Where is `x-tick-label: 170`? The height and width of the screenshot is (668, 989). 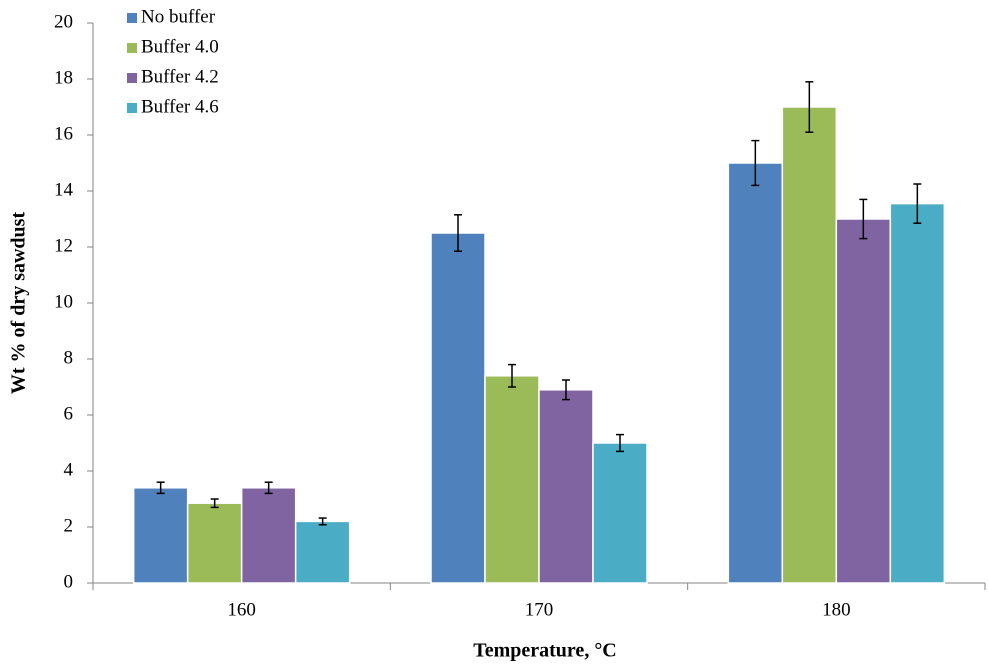 x-tick-label: 170 is located at coordinates (539, 609).